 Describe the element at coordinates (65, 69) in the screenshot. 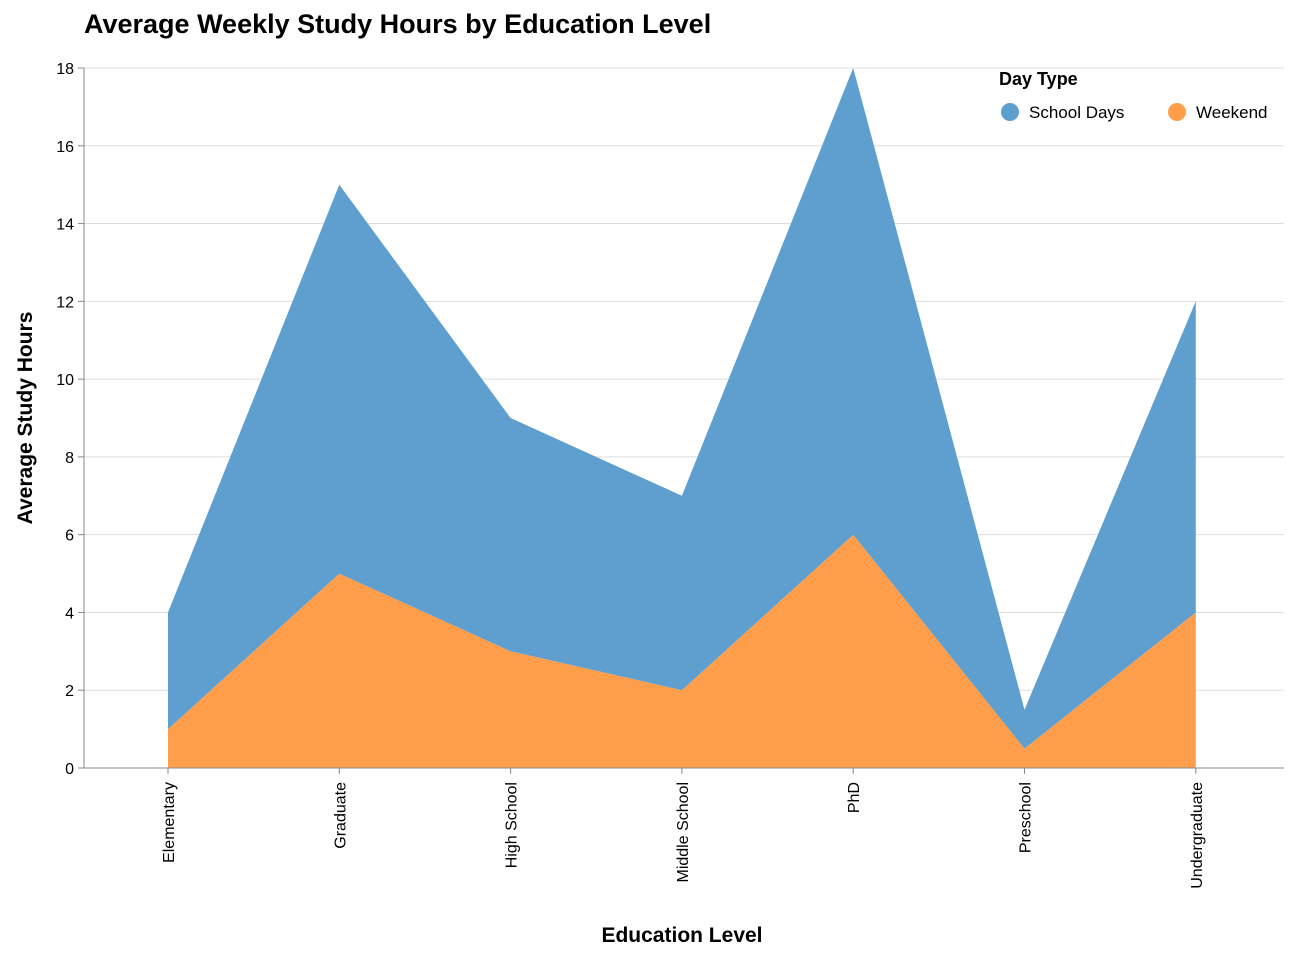

I see `y-tick-label: 18` at that location.